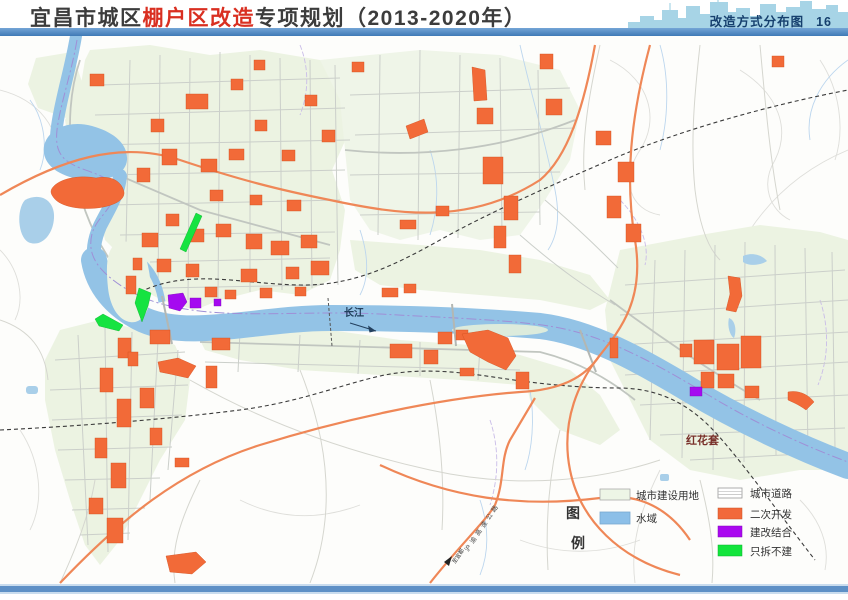  I want to click on legend-swatch-urban-land, so click(615, 494).